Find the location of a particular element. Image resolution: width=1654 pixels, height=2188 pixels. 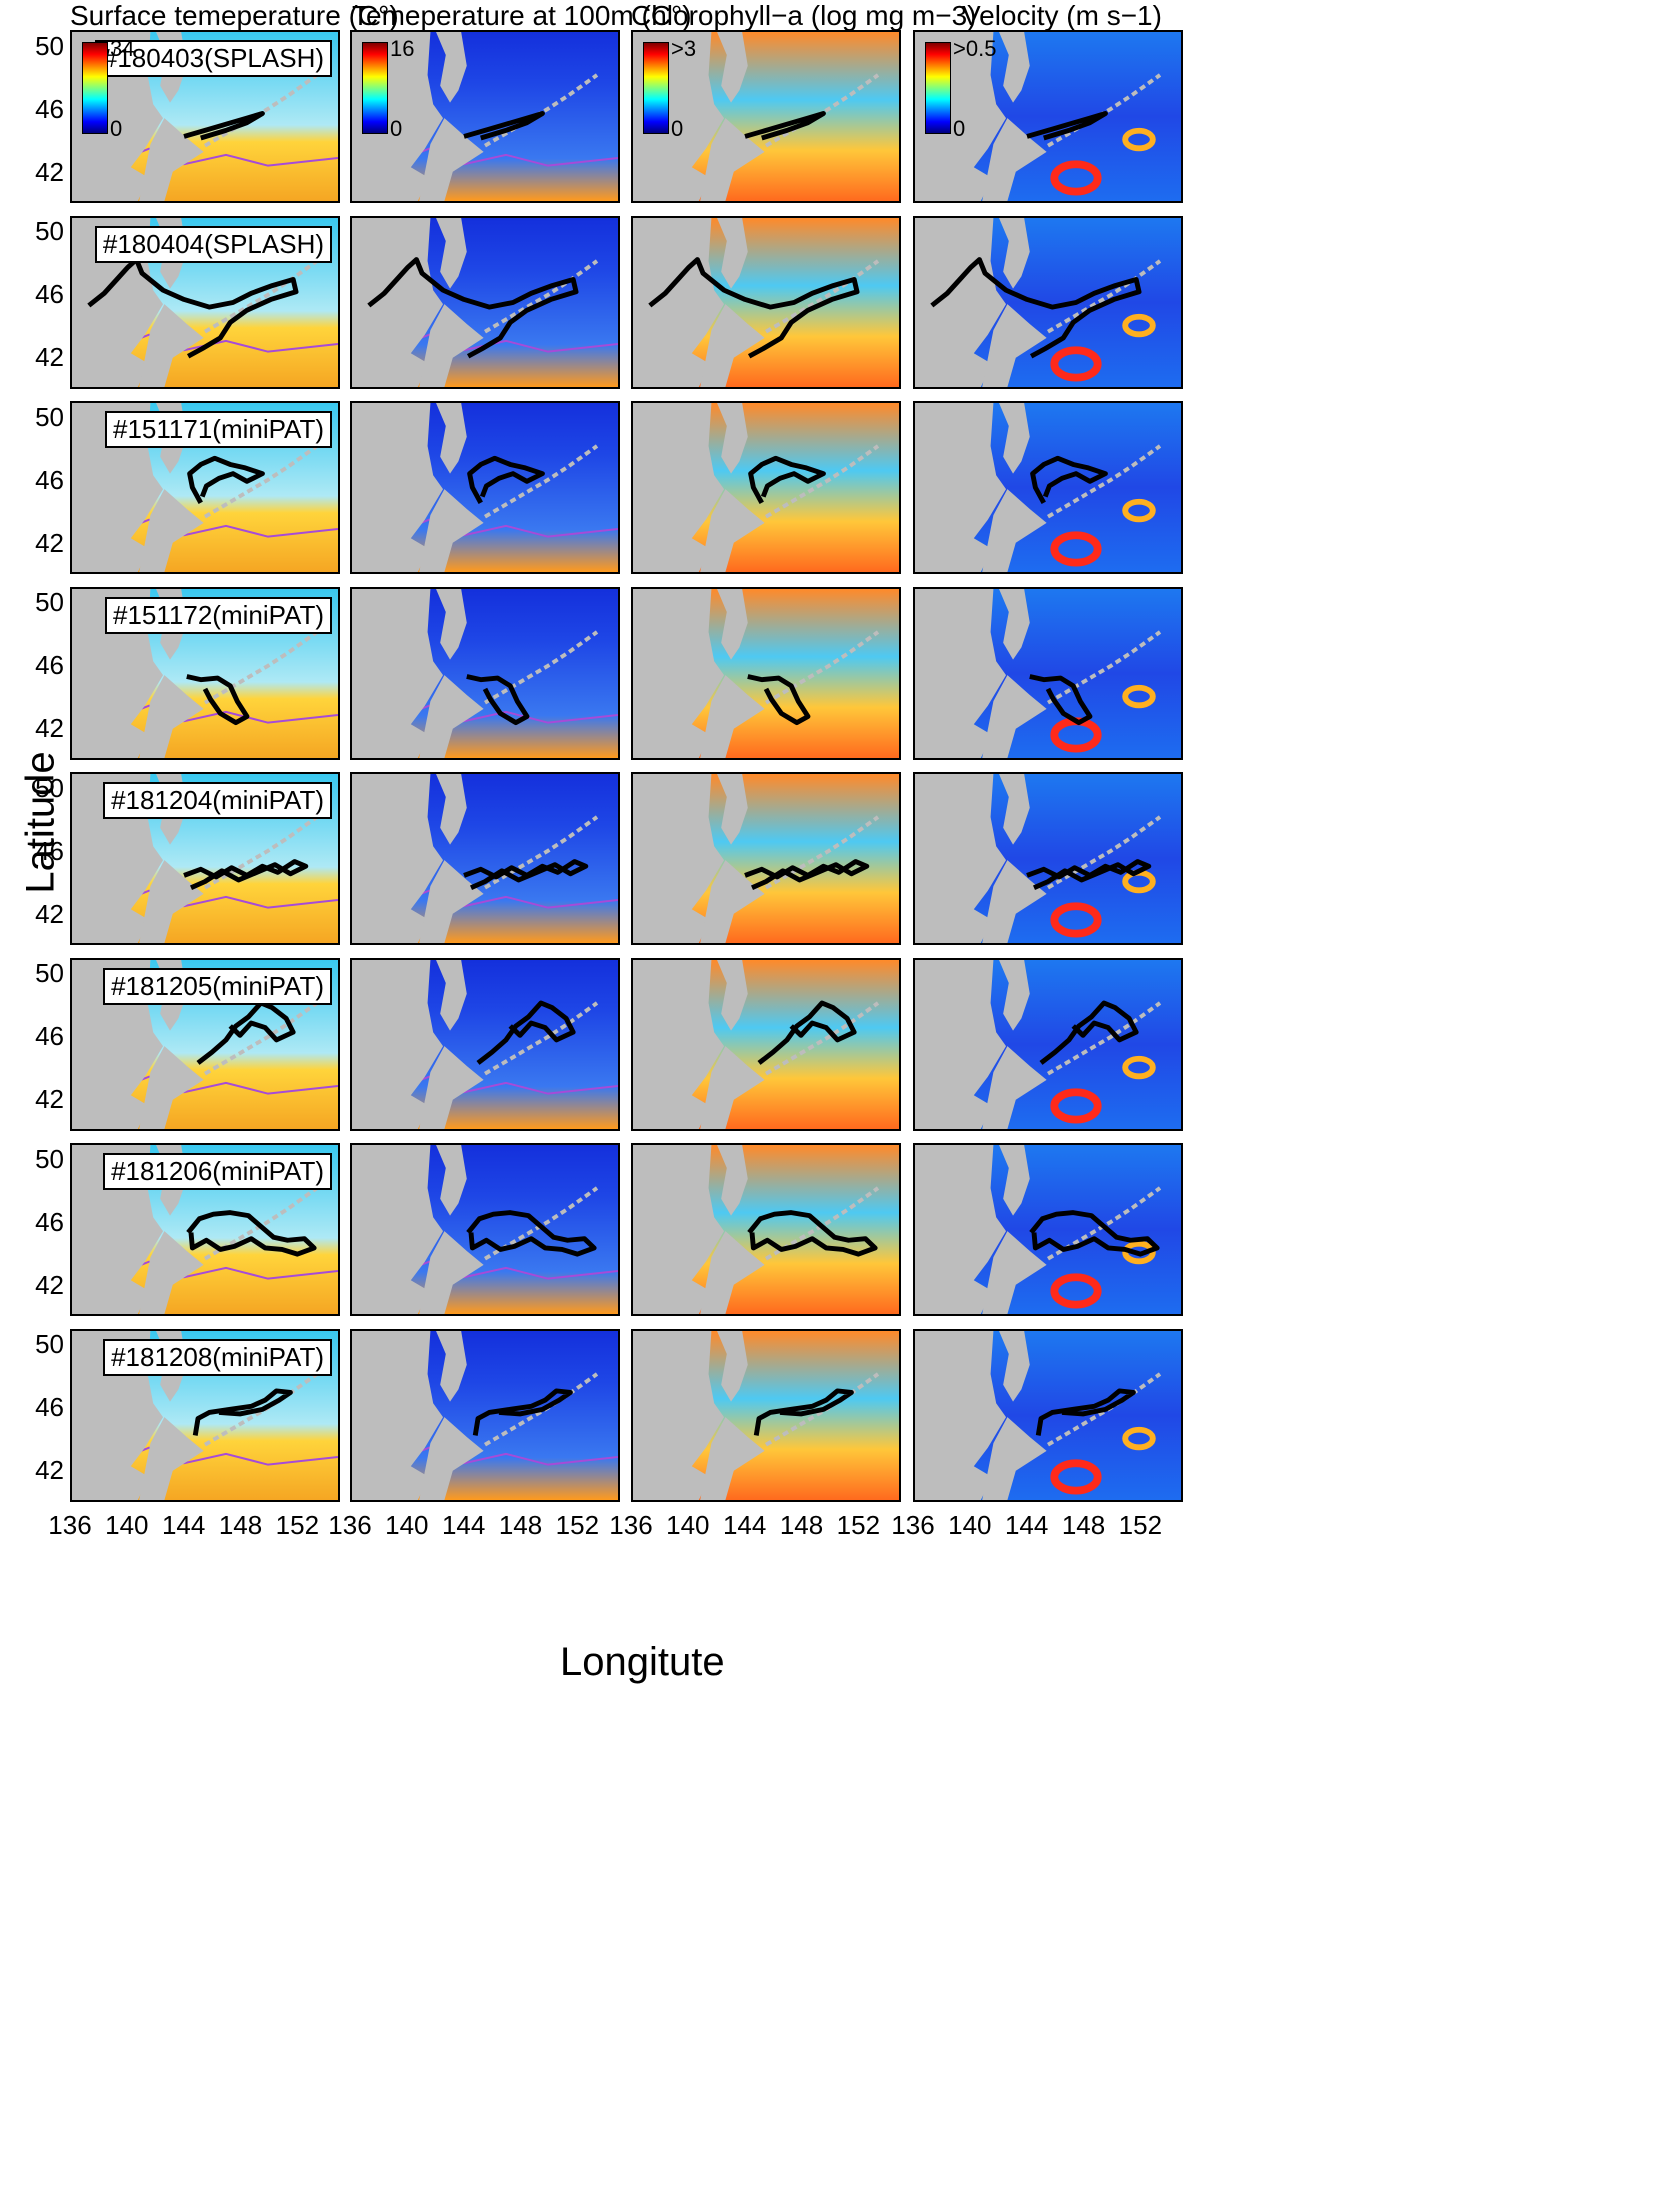

colorbar-max-label: >0.5 is located at coordinates (975, 48).